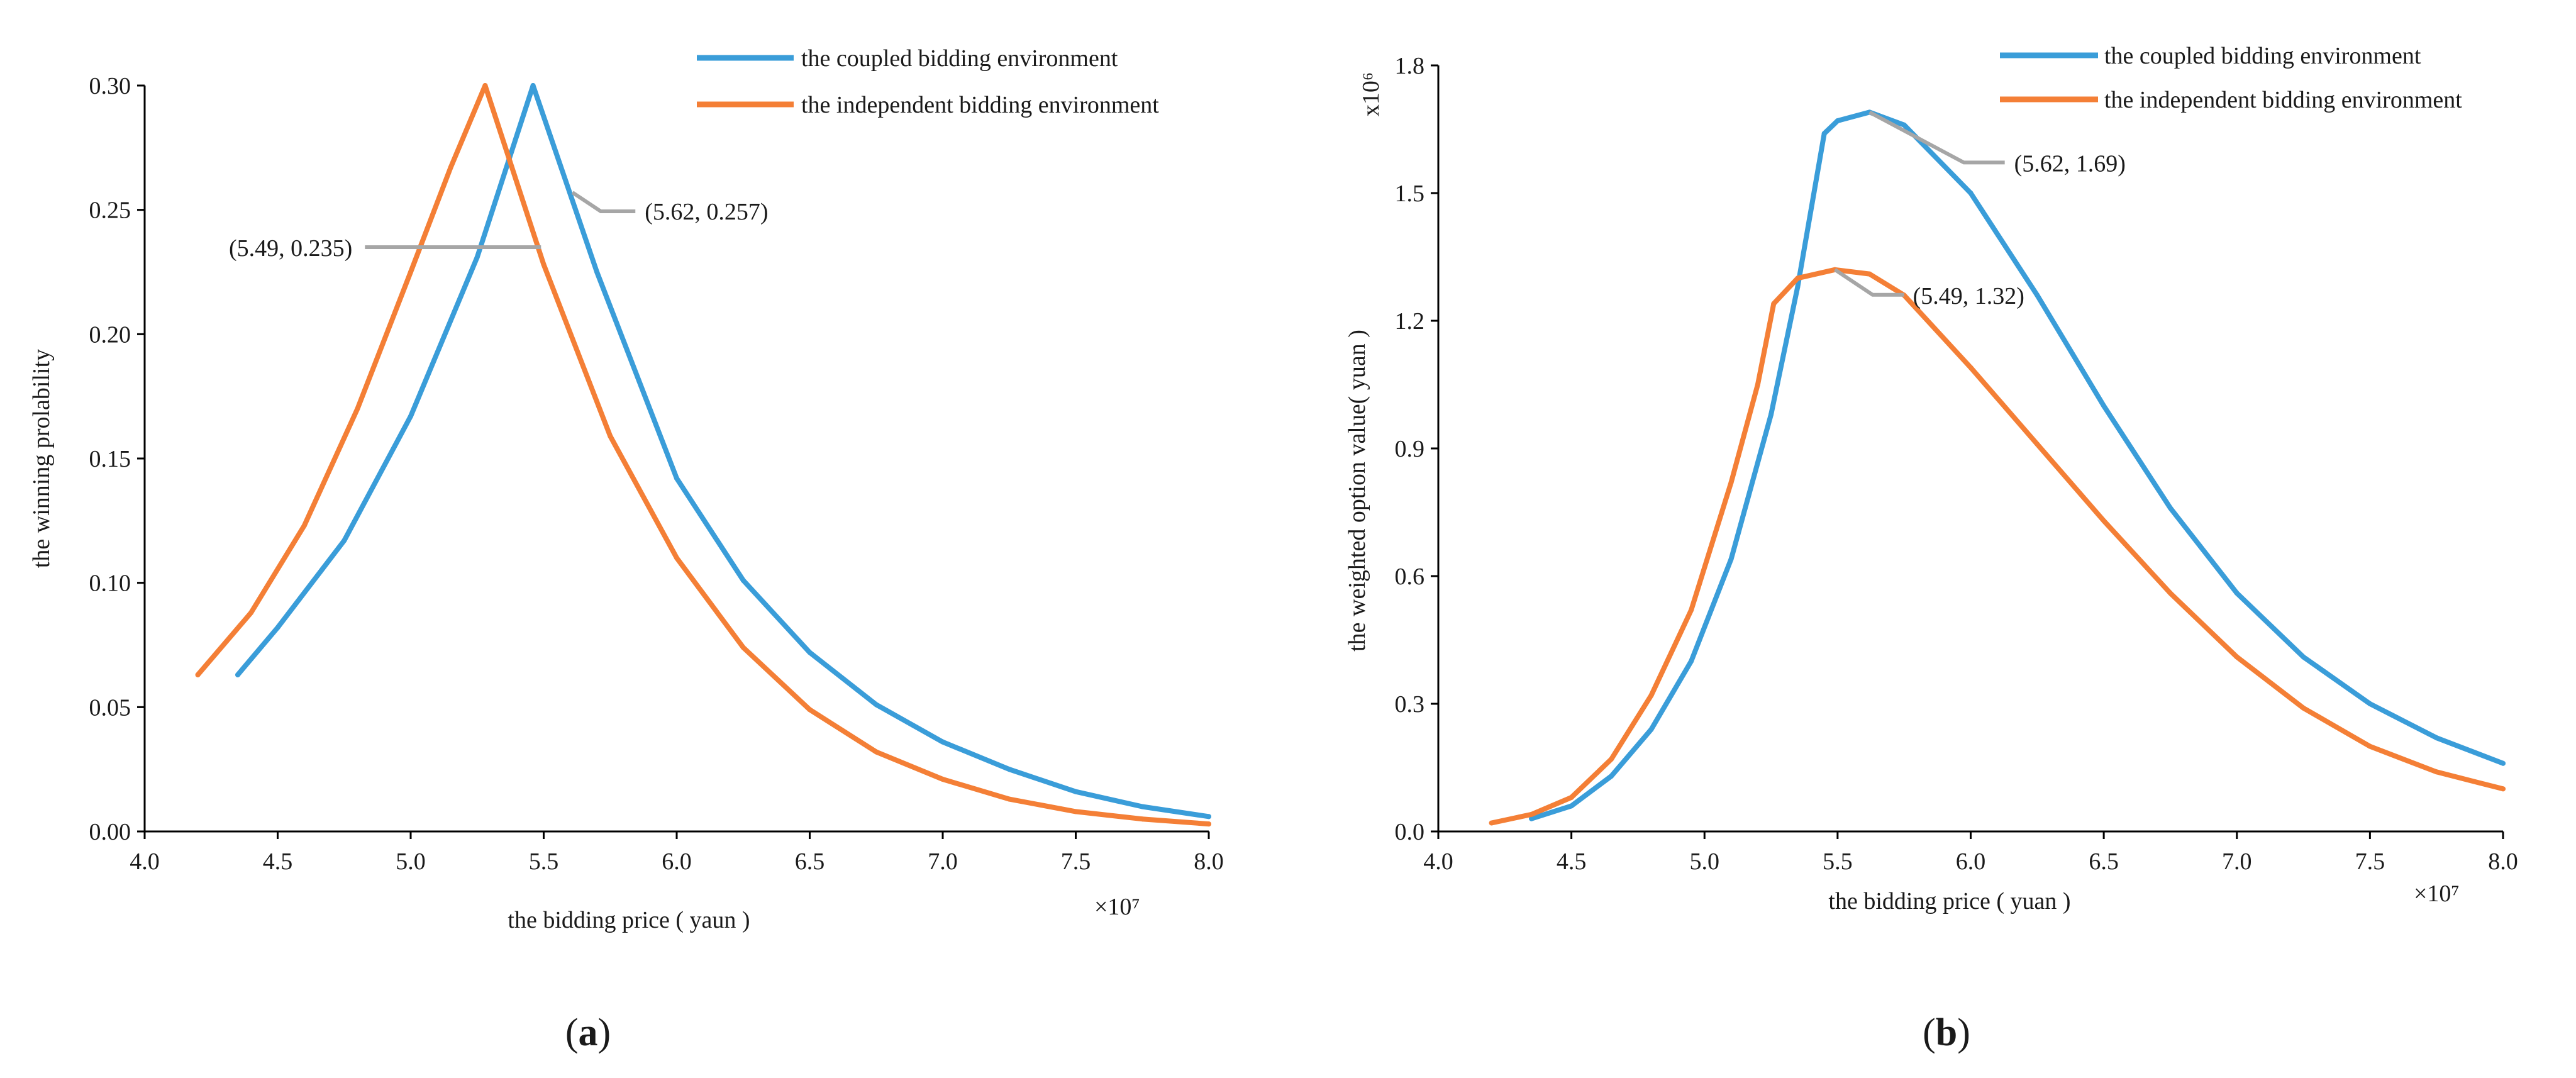 The width and height of the screenshot is (2576, 1078). I want to click on panel-b-x-tick-label: 5.0, so click(1705, 861).